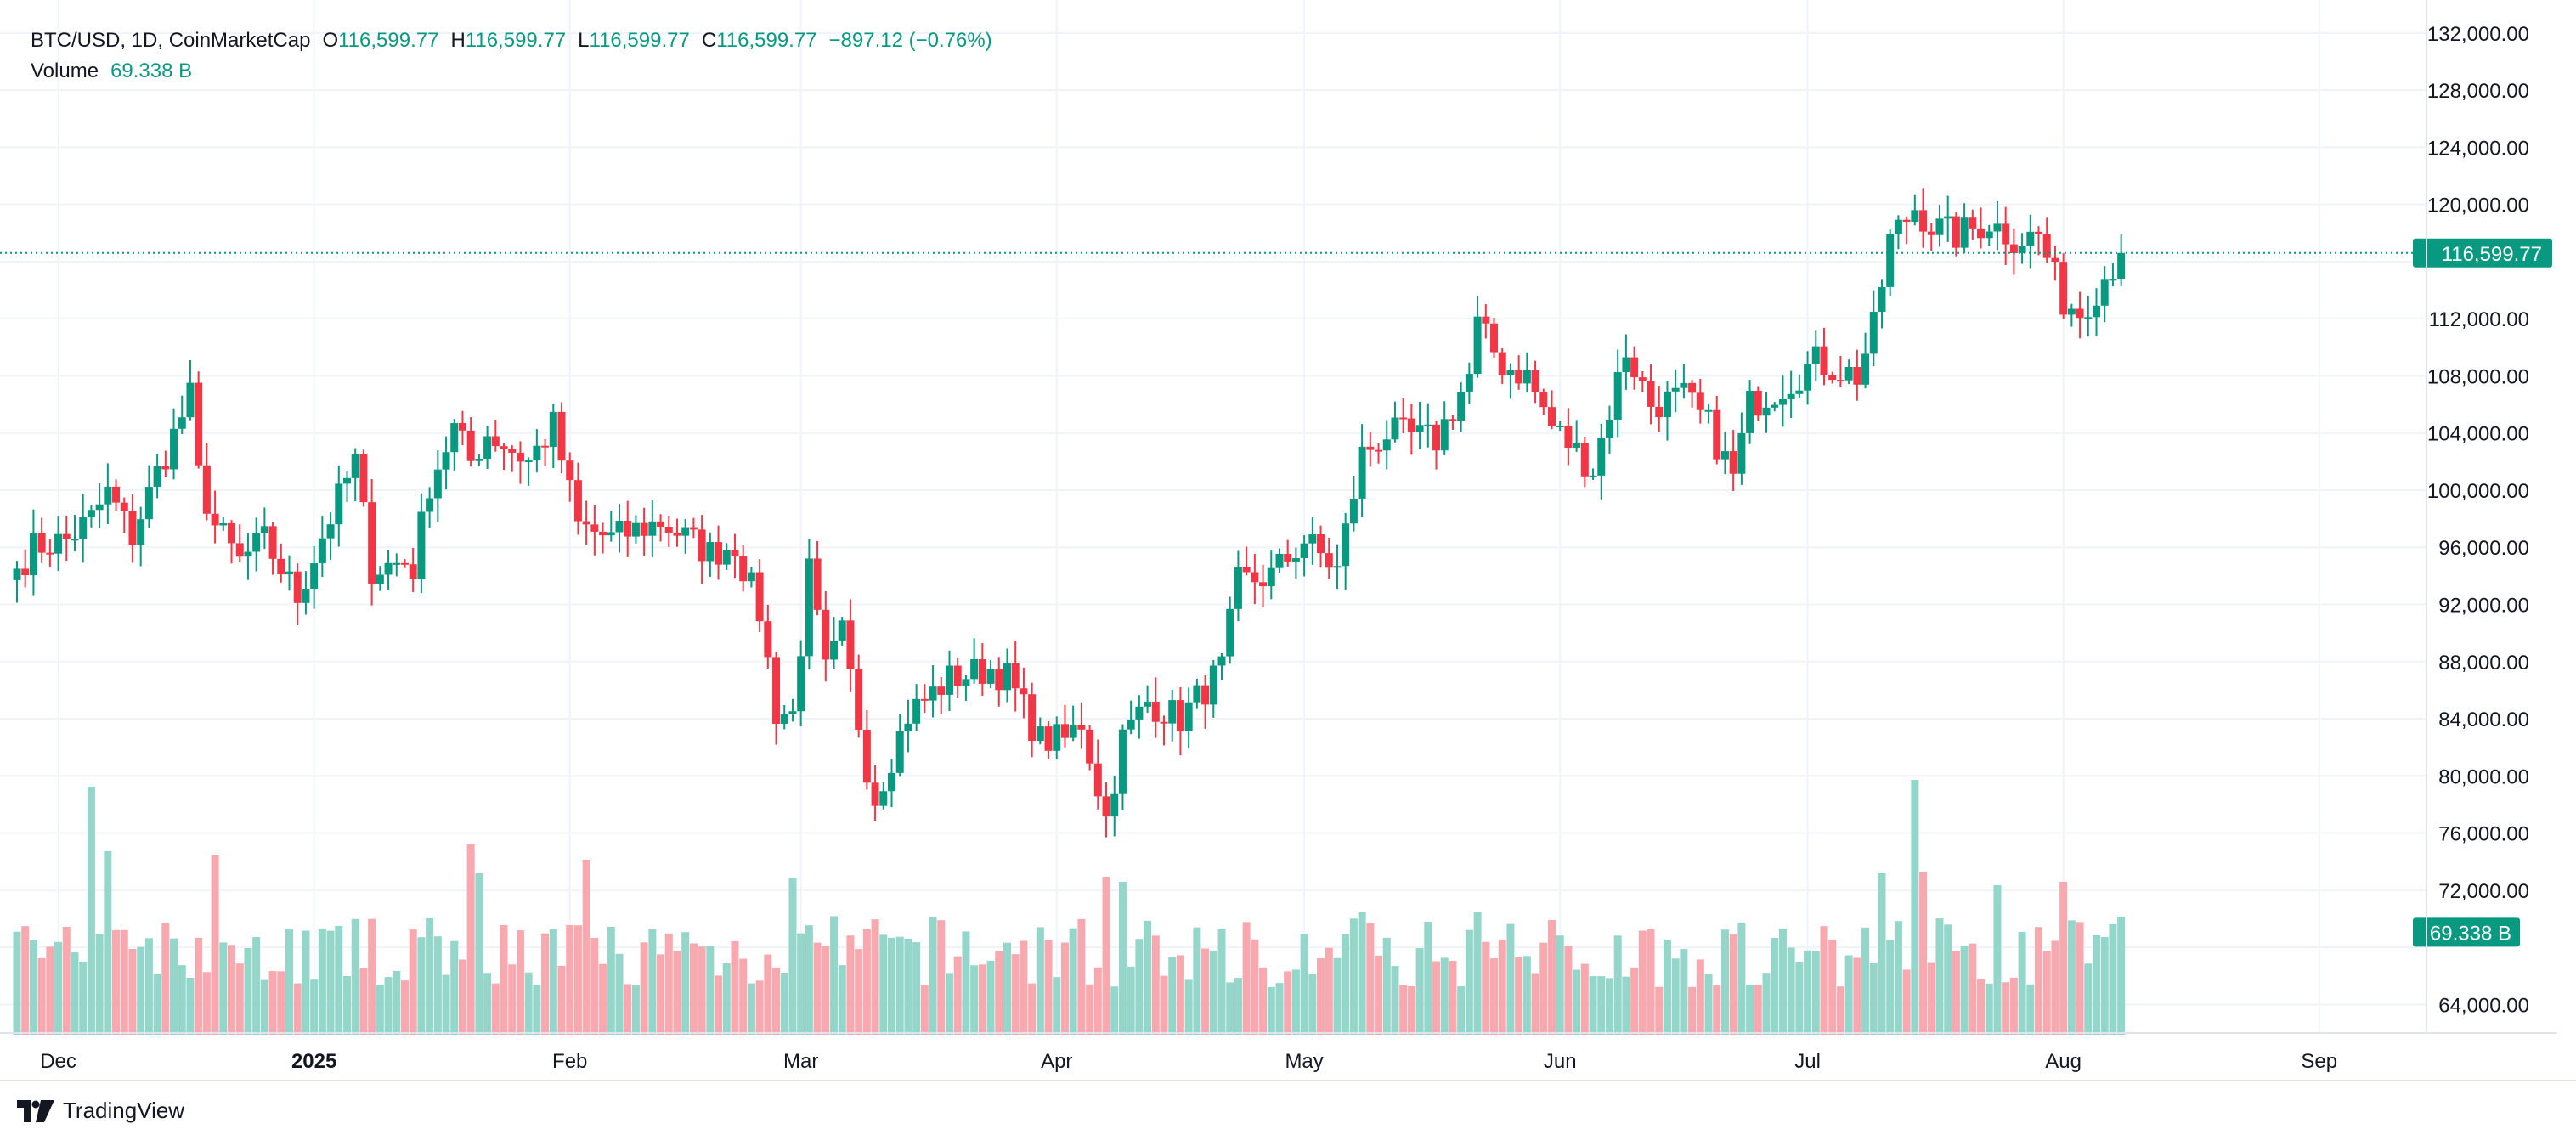  I want to click on price-tick-label: 64,000.00, so click(2484, 1005).